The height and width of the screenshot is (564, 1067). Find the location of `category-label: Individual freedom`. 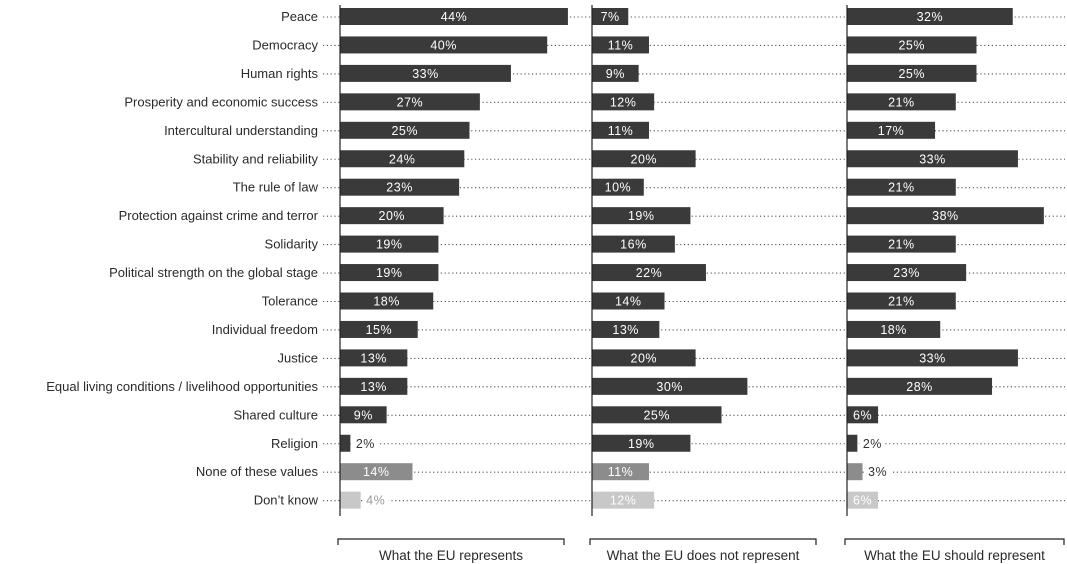

category-label: Individual freedom is located at coordinates (265, 329).